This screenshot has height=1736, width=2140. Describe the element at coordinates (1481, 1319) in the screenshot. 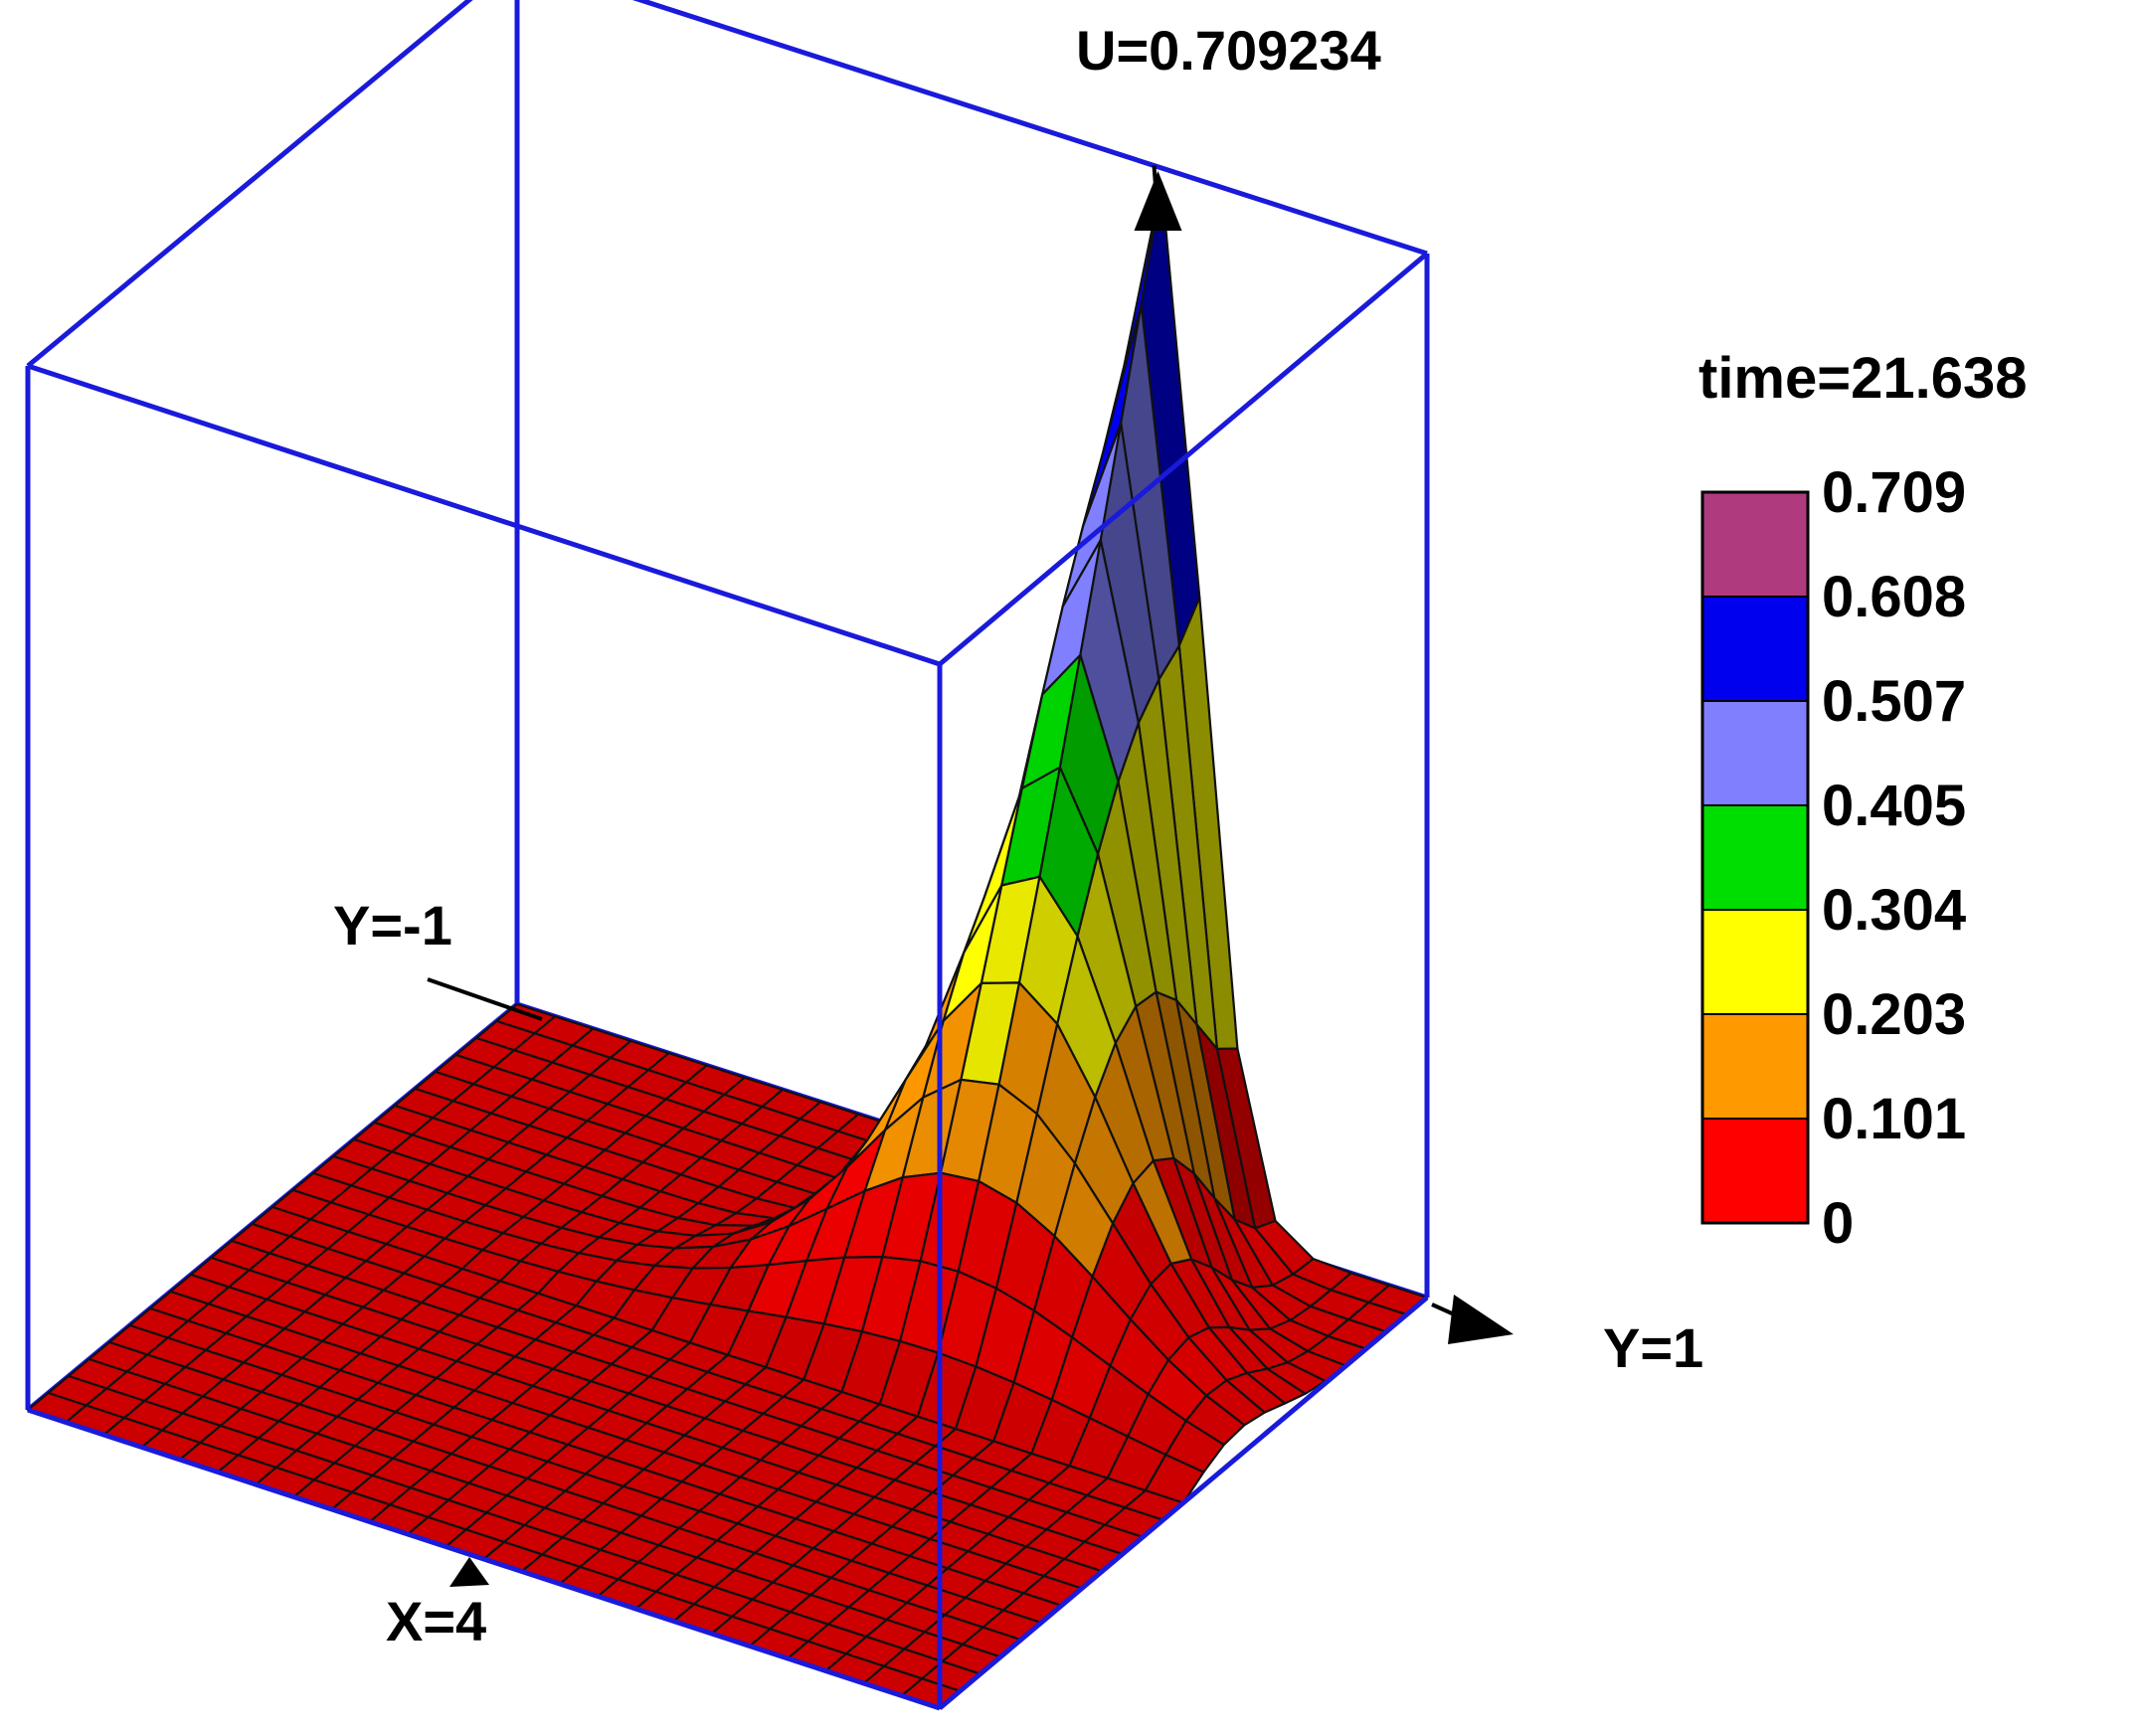

I see `y-axis-arrowhead` at that location.